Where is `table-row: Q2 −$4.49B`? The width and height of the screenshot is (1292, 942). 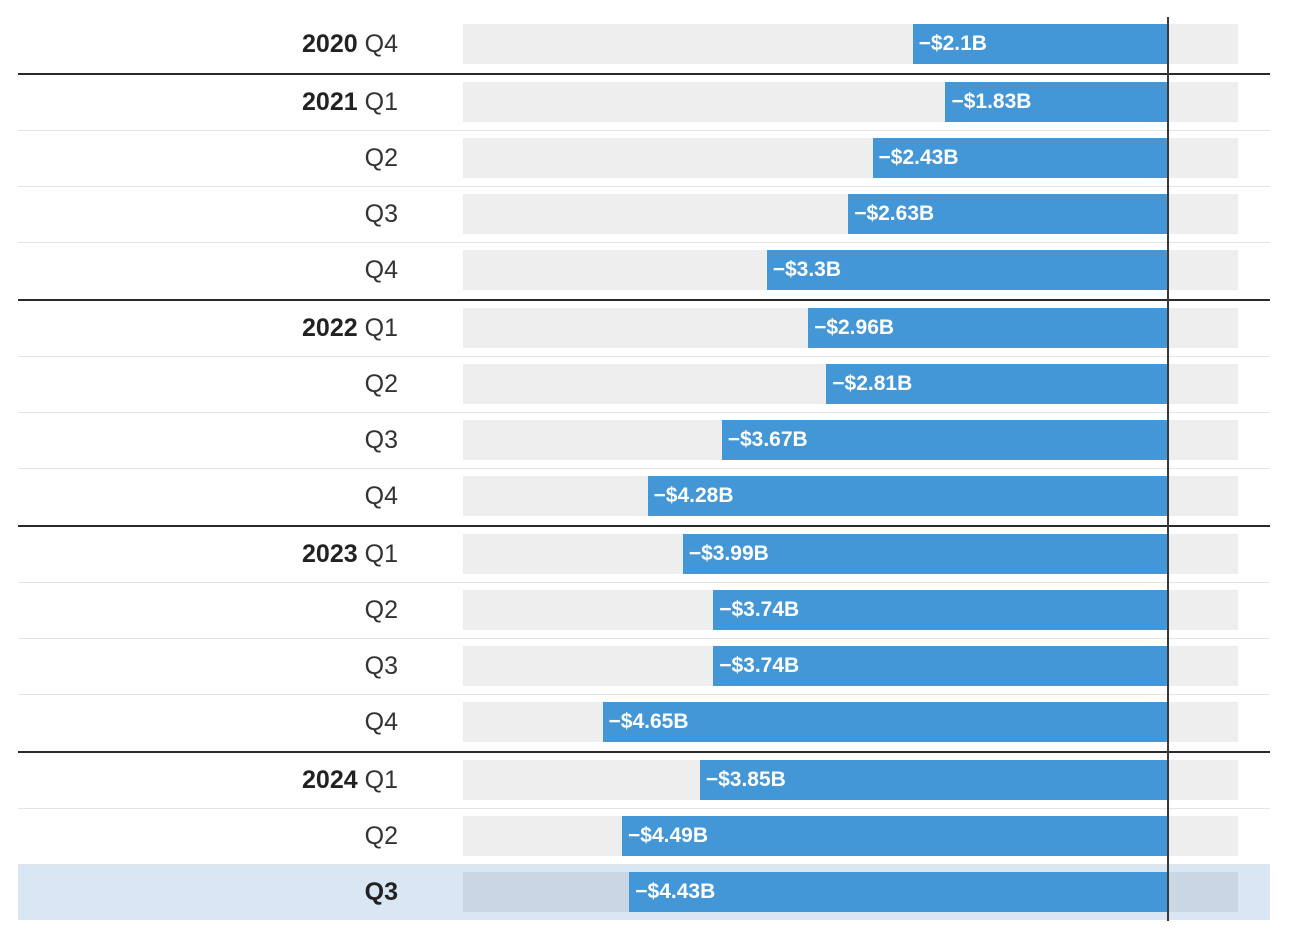 table-row: Q2 −$4.49B is located at coordinates (644, 836).